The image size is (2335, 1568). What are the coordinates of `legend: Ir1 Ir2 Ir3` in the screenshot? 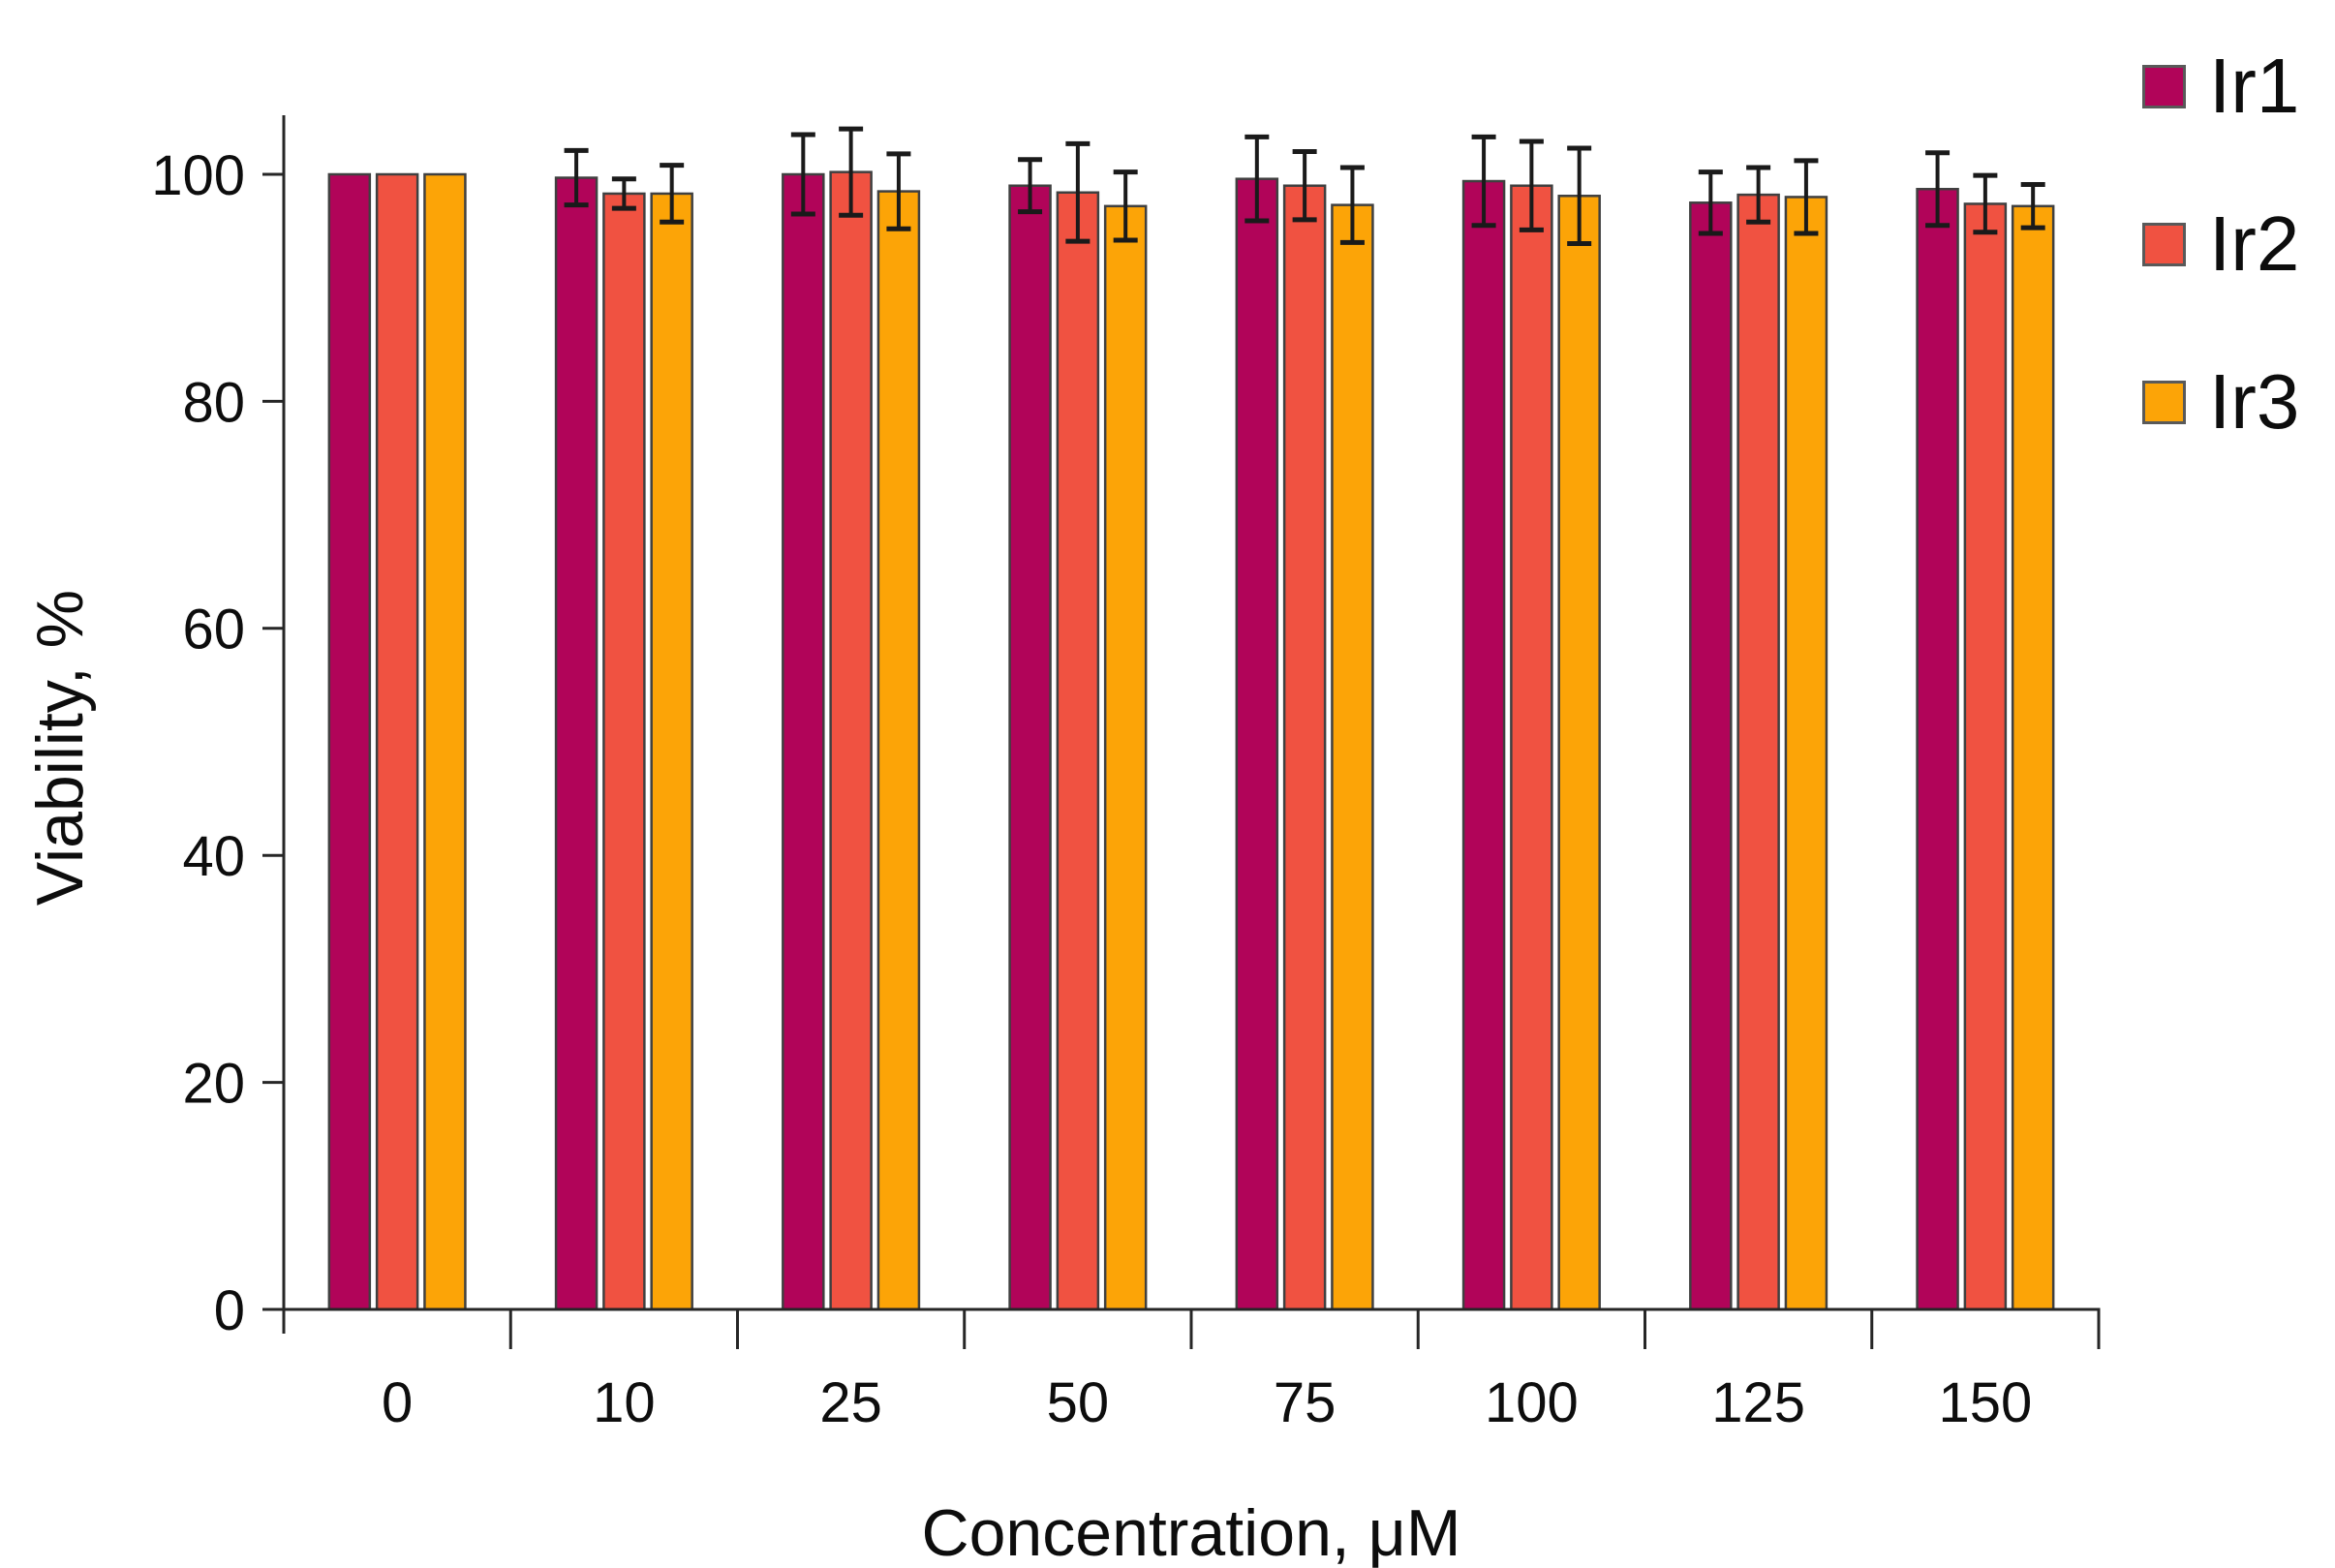 It's located at (2220, 244).